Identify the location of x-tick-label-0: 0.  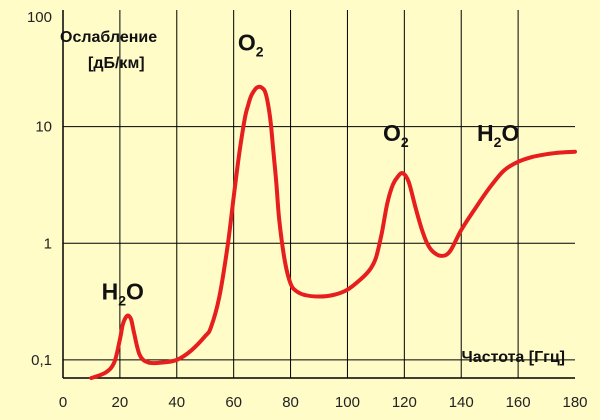
(63, 402).